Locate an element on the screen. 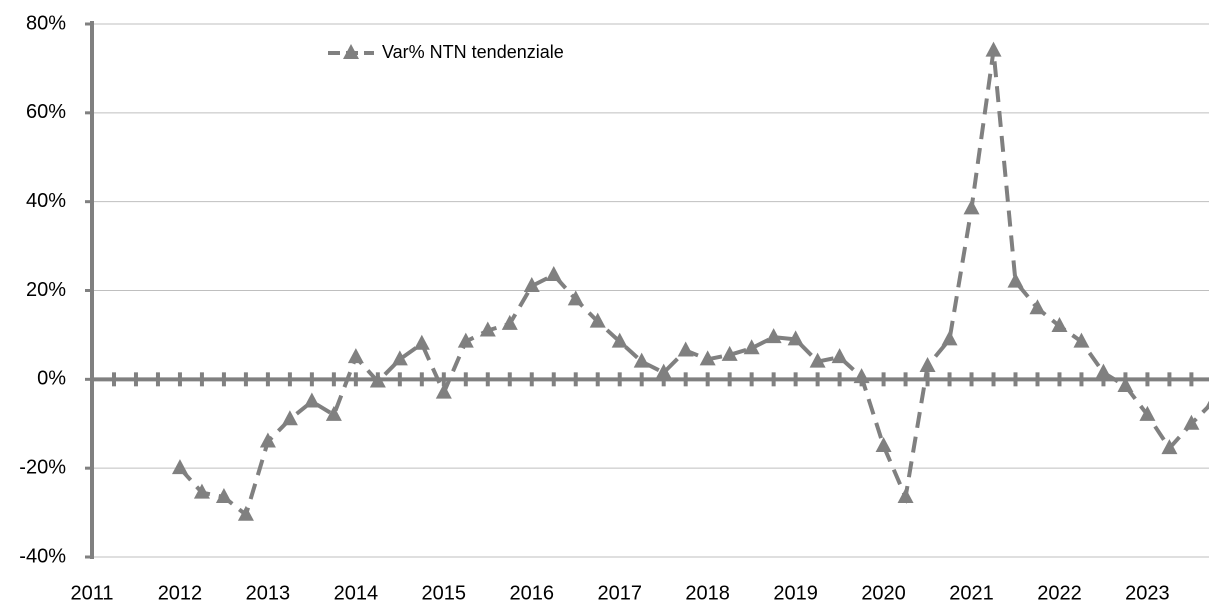  x-tick-label: 2023 is located at coordinates (1147, 593).